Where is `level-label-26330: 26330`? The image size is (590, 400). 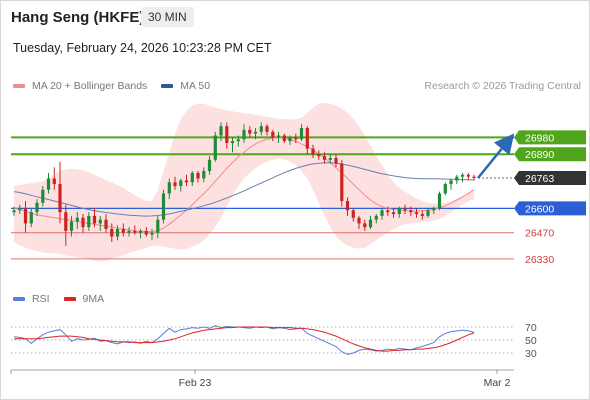 level-label-26330: 26330 is located at coordinates (539, 260).